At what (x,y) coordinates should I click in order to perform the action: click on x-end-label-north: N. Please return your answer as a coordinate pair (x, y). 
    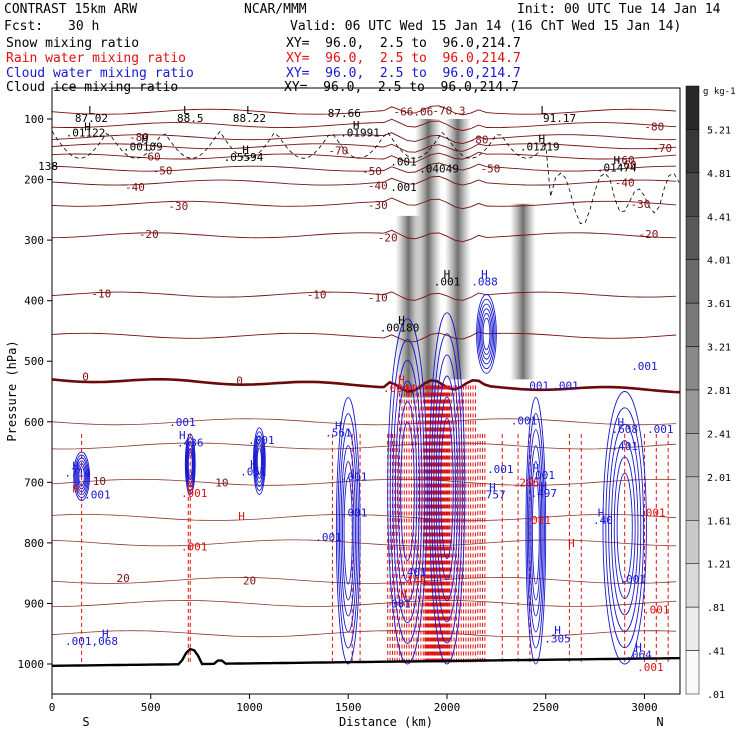
    Looking at the image, I should click on (659, 722).